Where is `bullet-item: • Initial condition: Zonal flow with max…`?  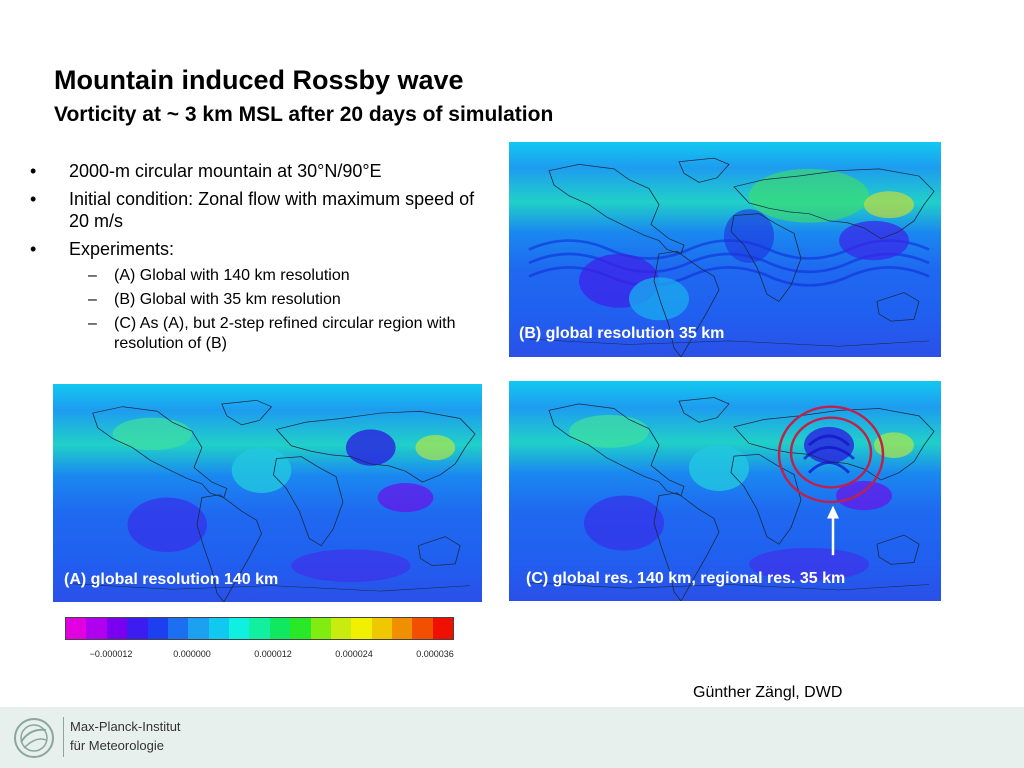 bullet-item: • Initial condition: Zonal flow with max… is located at coordinates (261, 210).